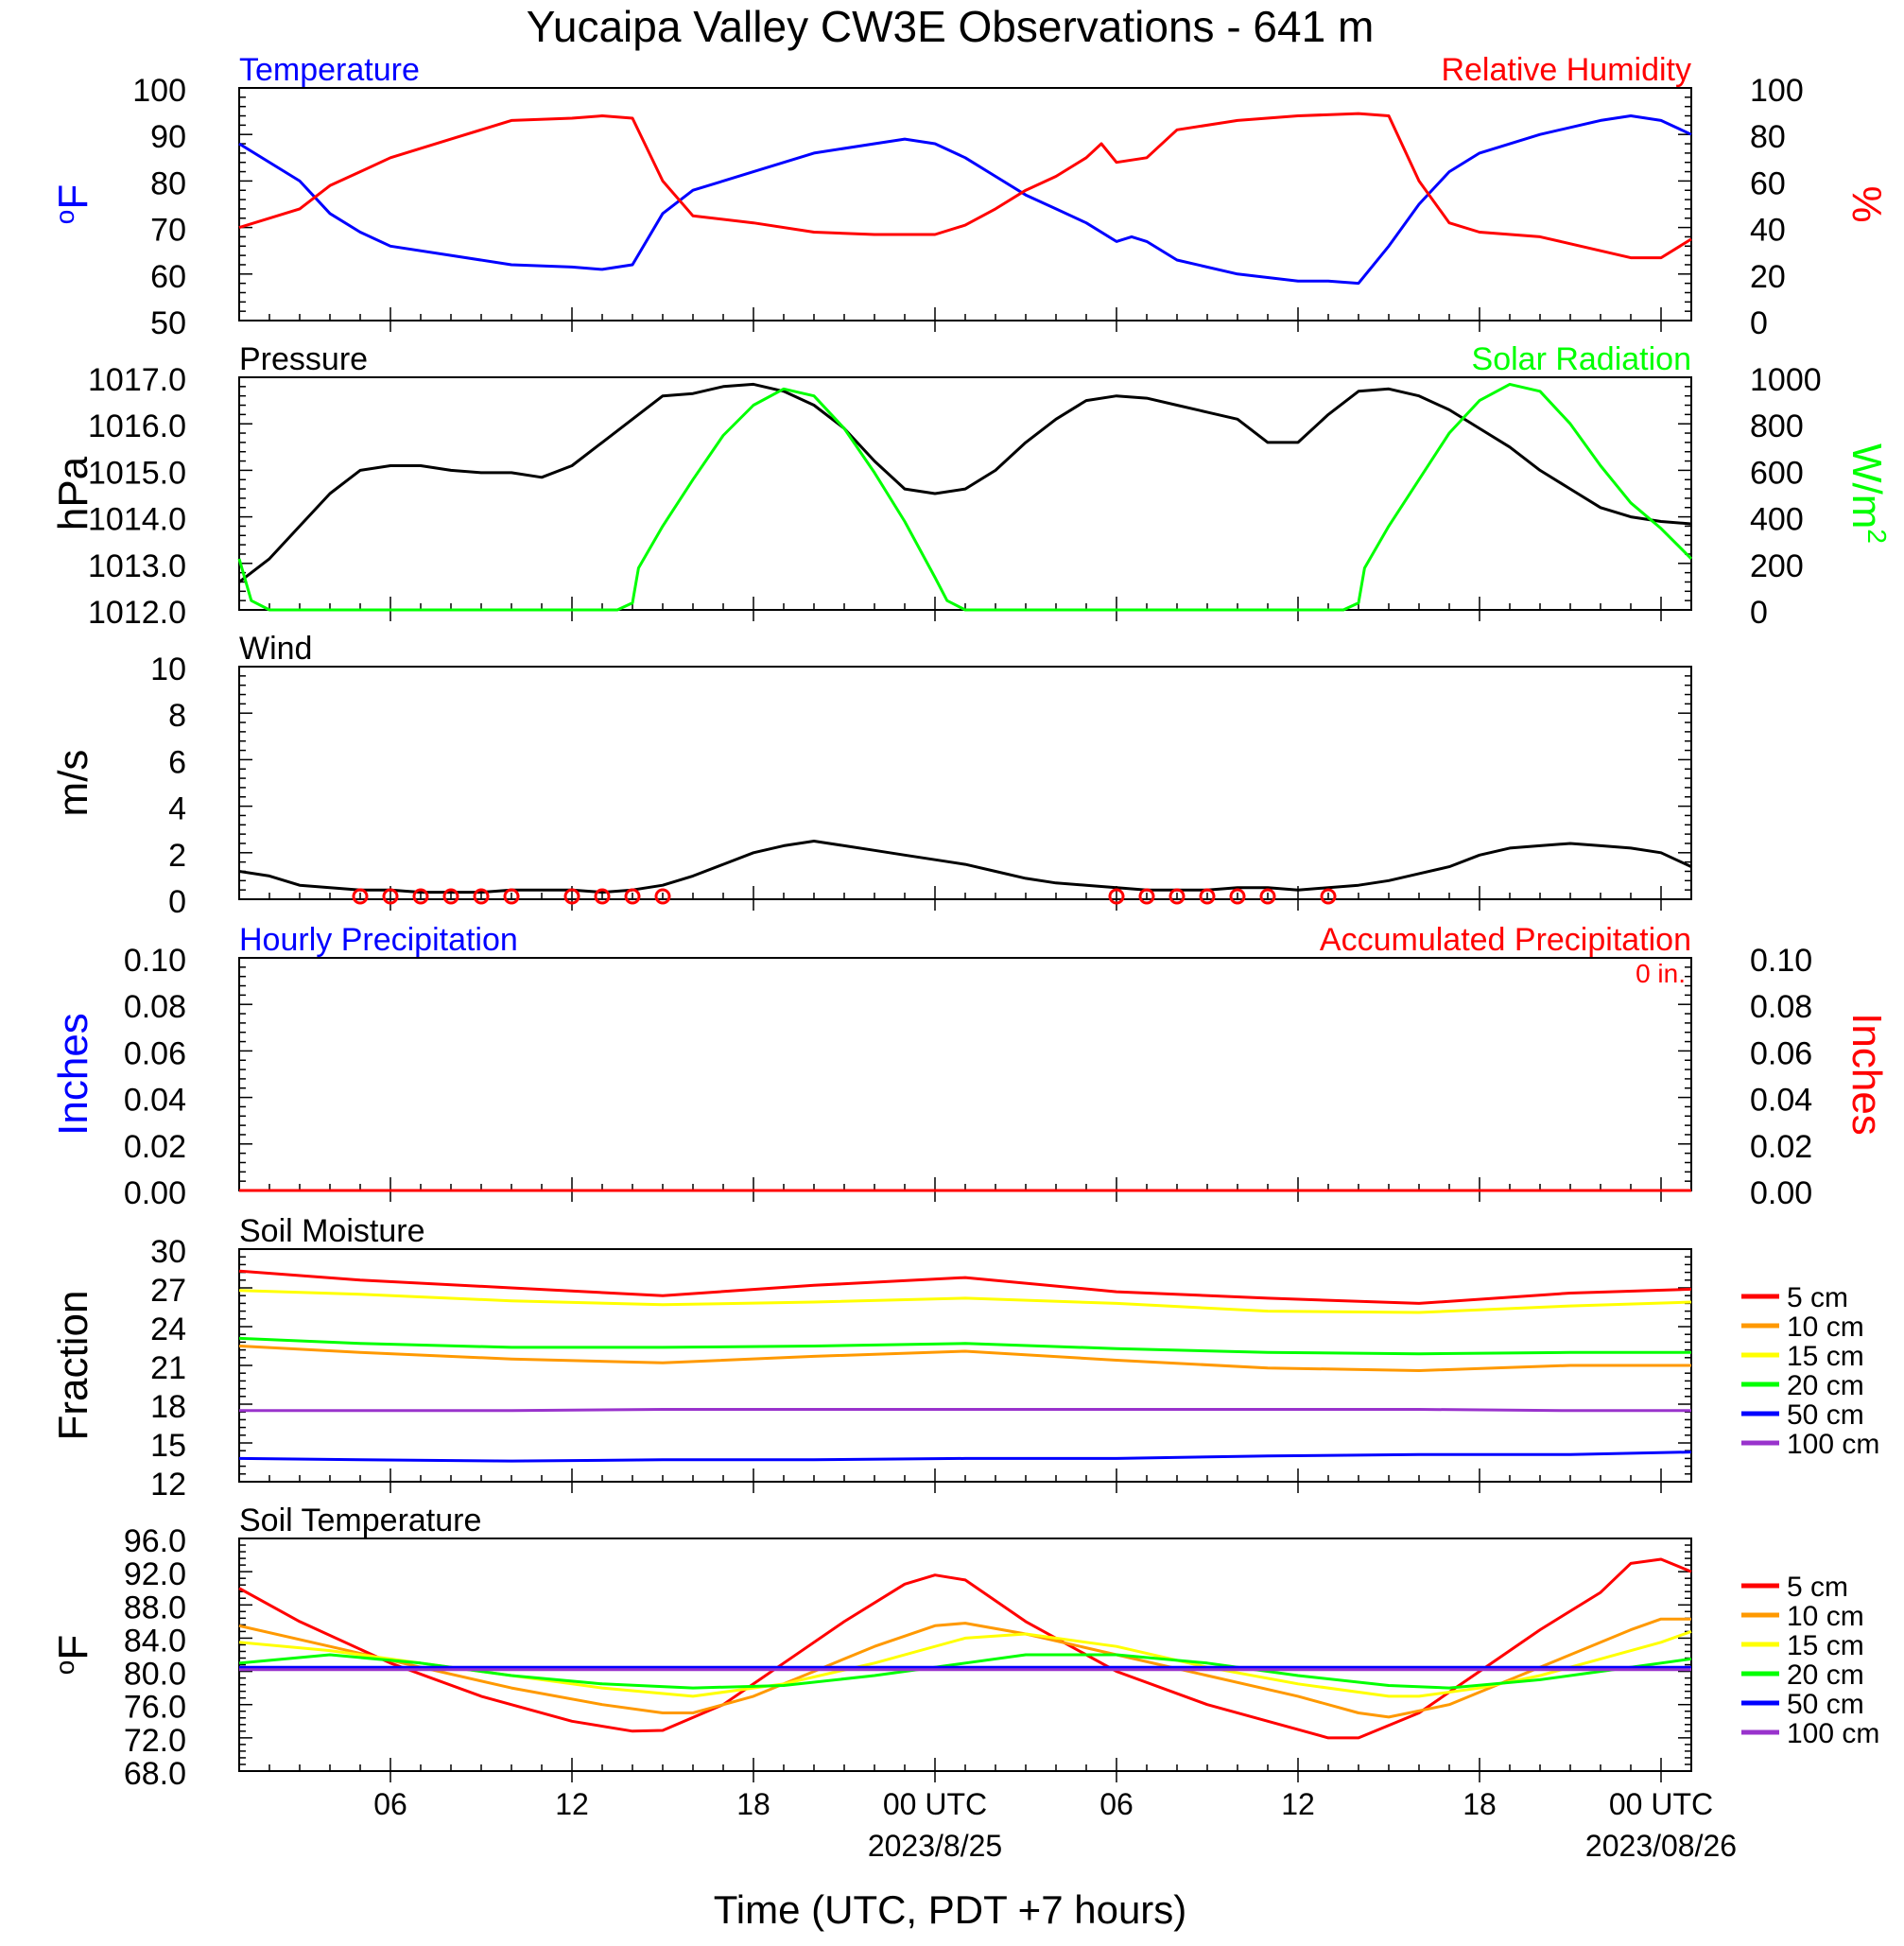 The width and height of the screenshot is (1904, 1946). What do you see at coordinates (155, 1007) in the screenshot?
I see `y-tick-label-left: 0.08` at bounding box center [155, 1007].